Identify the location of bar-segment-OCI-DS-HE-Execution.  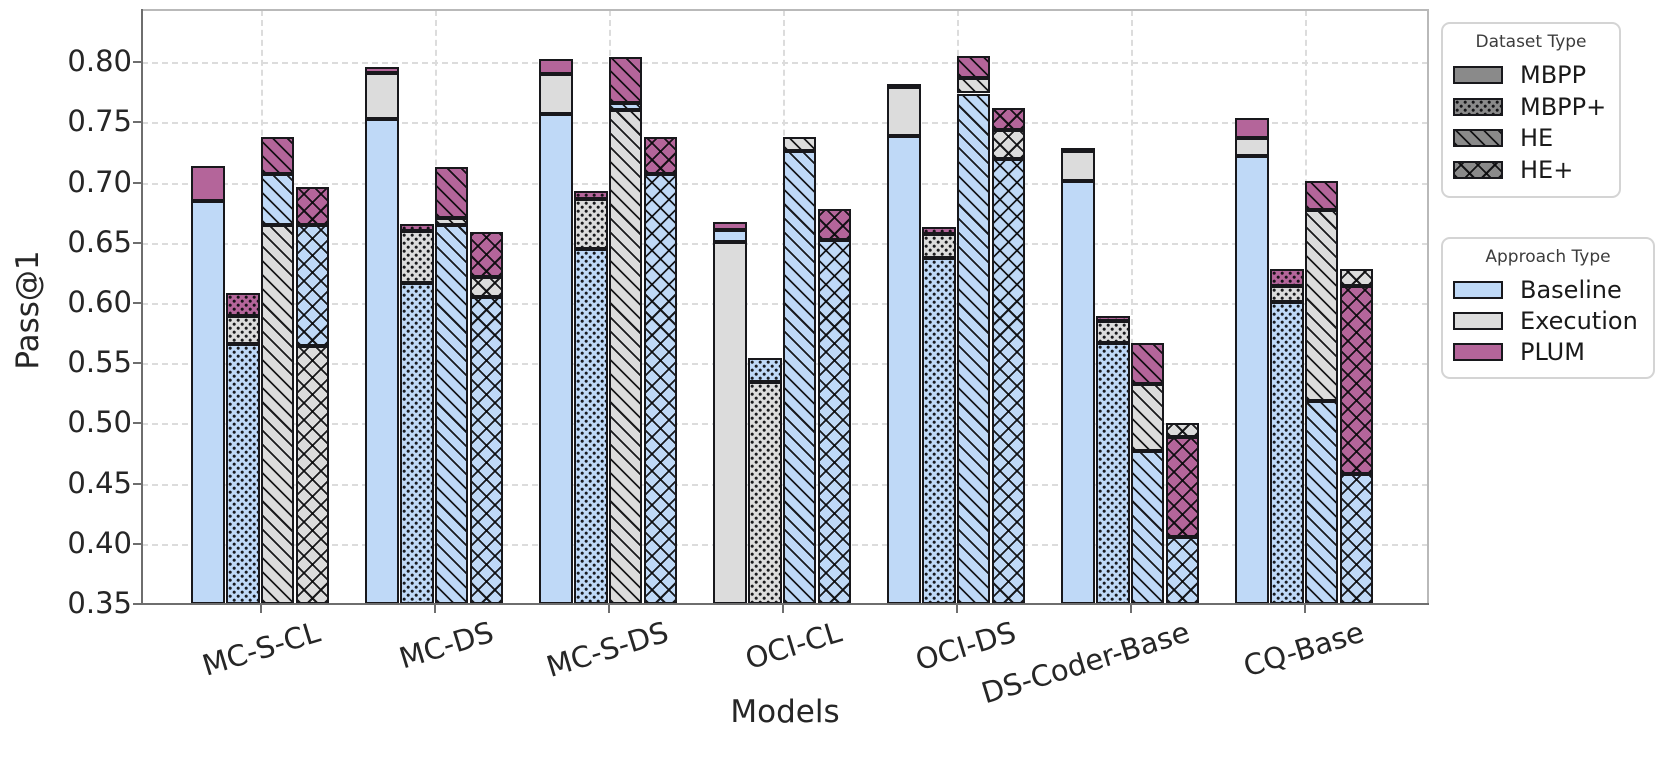
(973, 85).